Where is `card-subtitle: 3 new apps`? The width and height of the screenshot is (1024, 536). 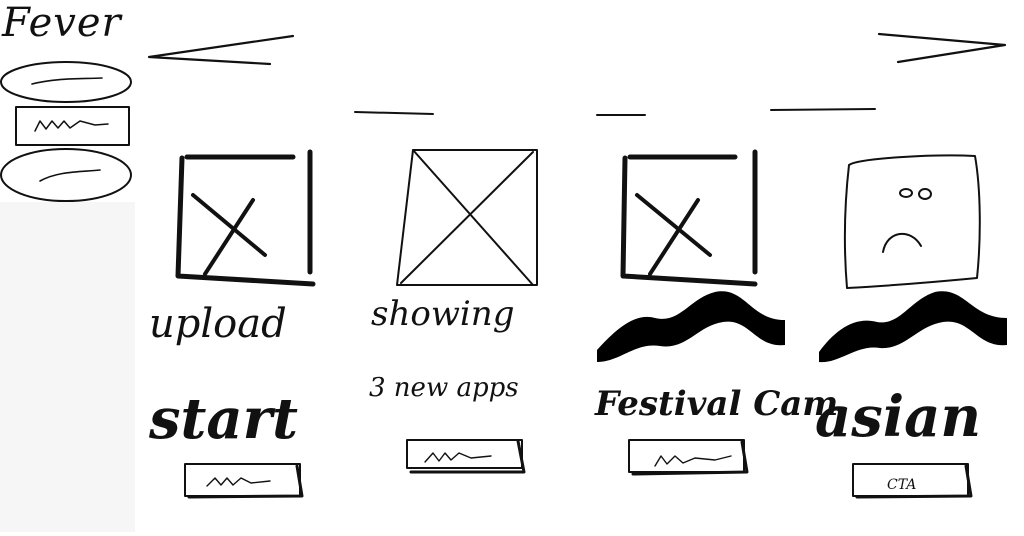 card-subtitle: 3 new apps is located at coordinates (444, 388).